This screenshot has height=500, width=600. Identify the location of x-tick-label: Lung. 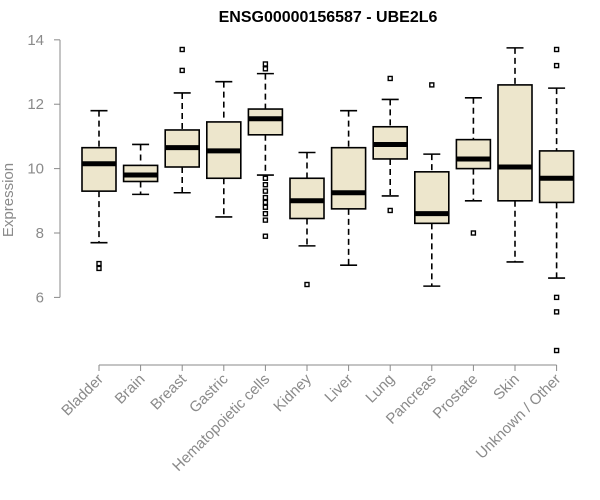
(380, 389).